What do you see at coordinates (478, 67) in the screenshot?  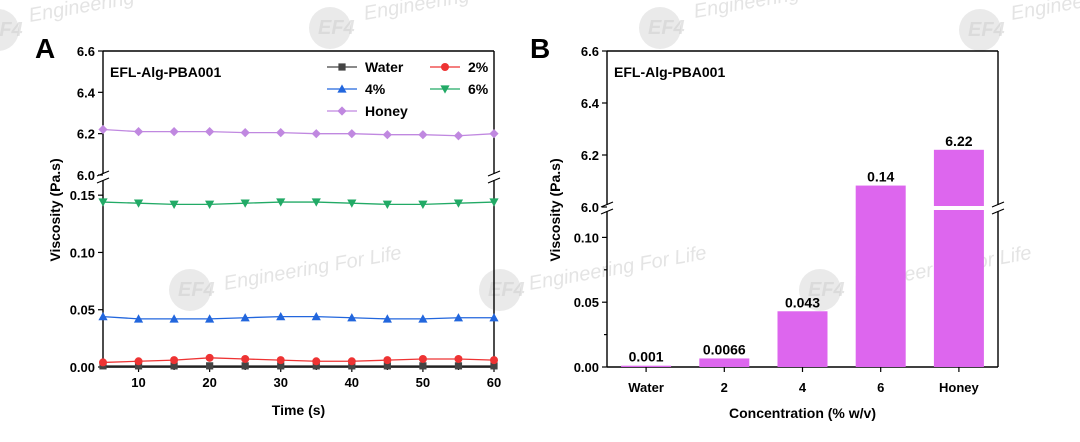 I see `panel-a-legend-label: 2%` at bounding box center [478, 67].